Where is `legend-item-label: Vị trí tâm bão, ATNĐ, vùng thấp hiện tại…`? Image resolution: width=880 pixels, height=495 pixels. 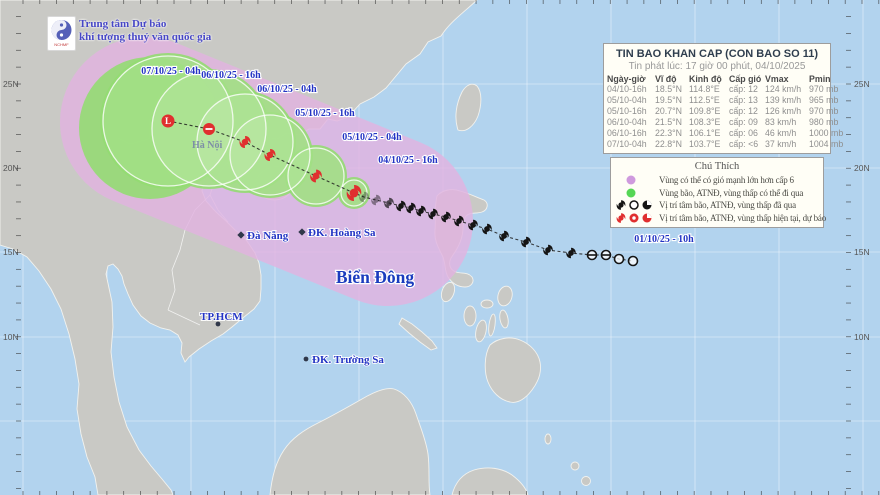
legend-item-label: Vị trí tâm bão, ATNĐ, vùng thấp hiện tại… is located at coordinates (742, 217).